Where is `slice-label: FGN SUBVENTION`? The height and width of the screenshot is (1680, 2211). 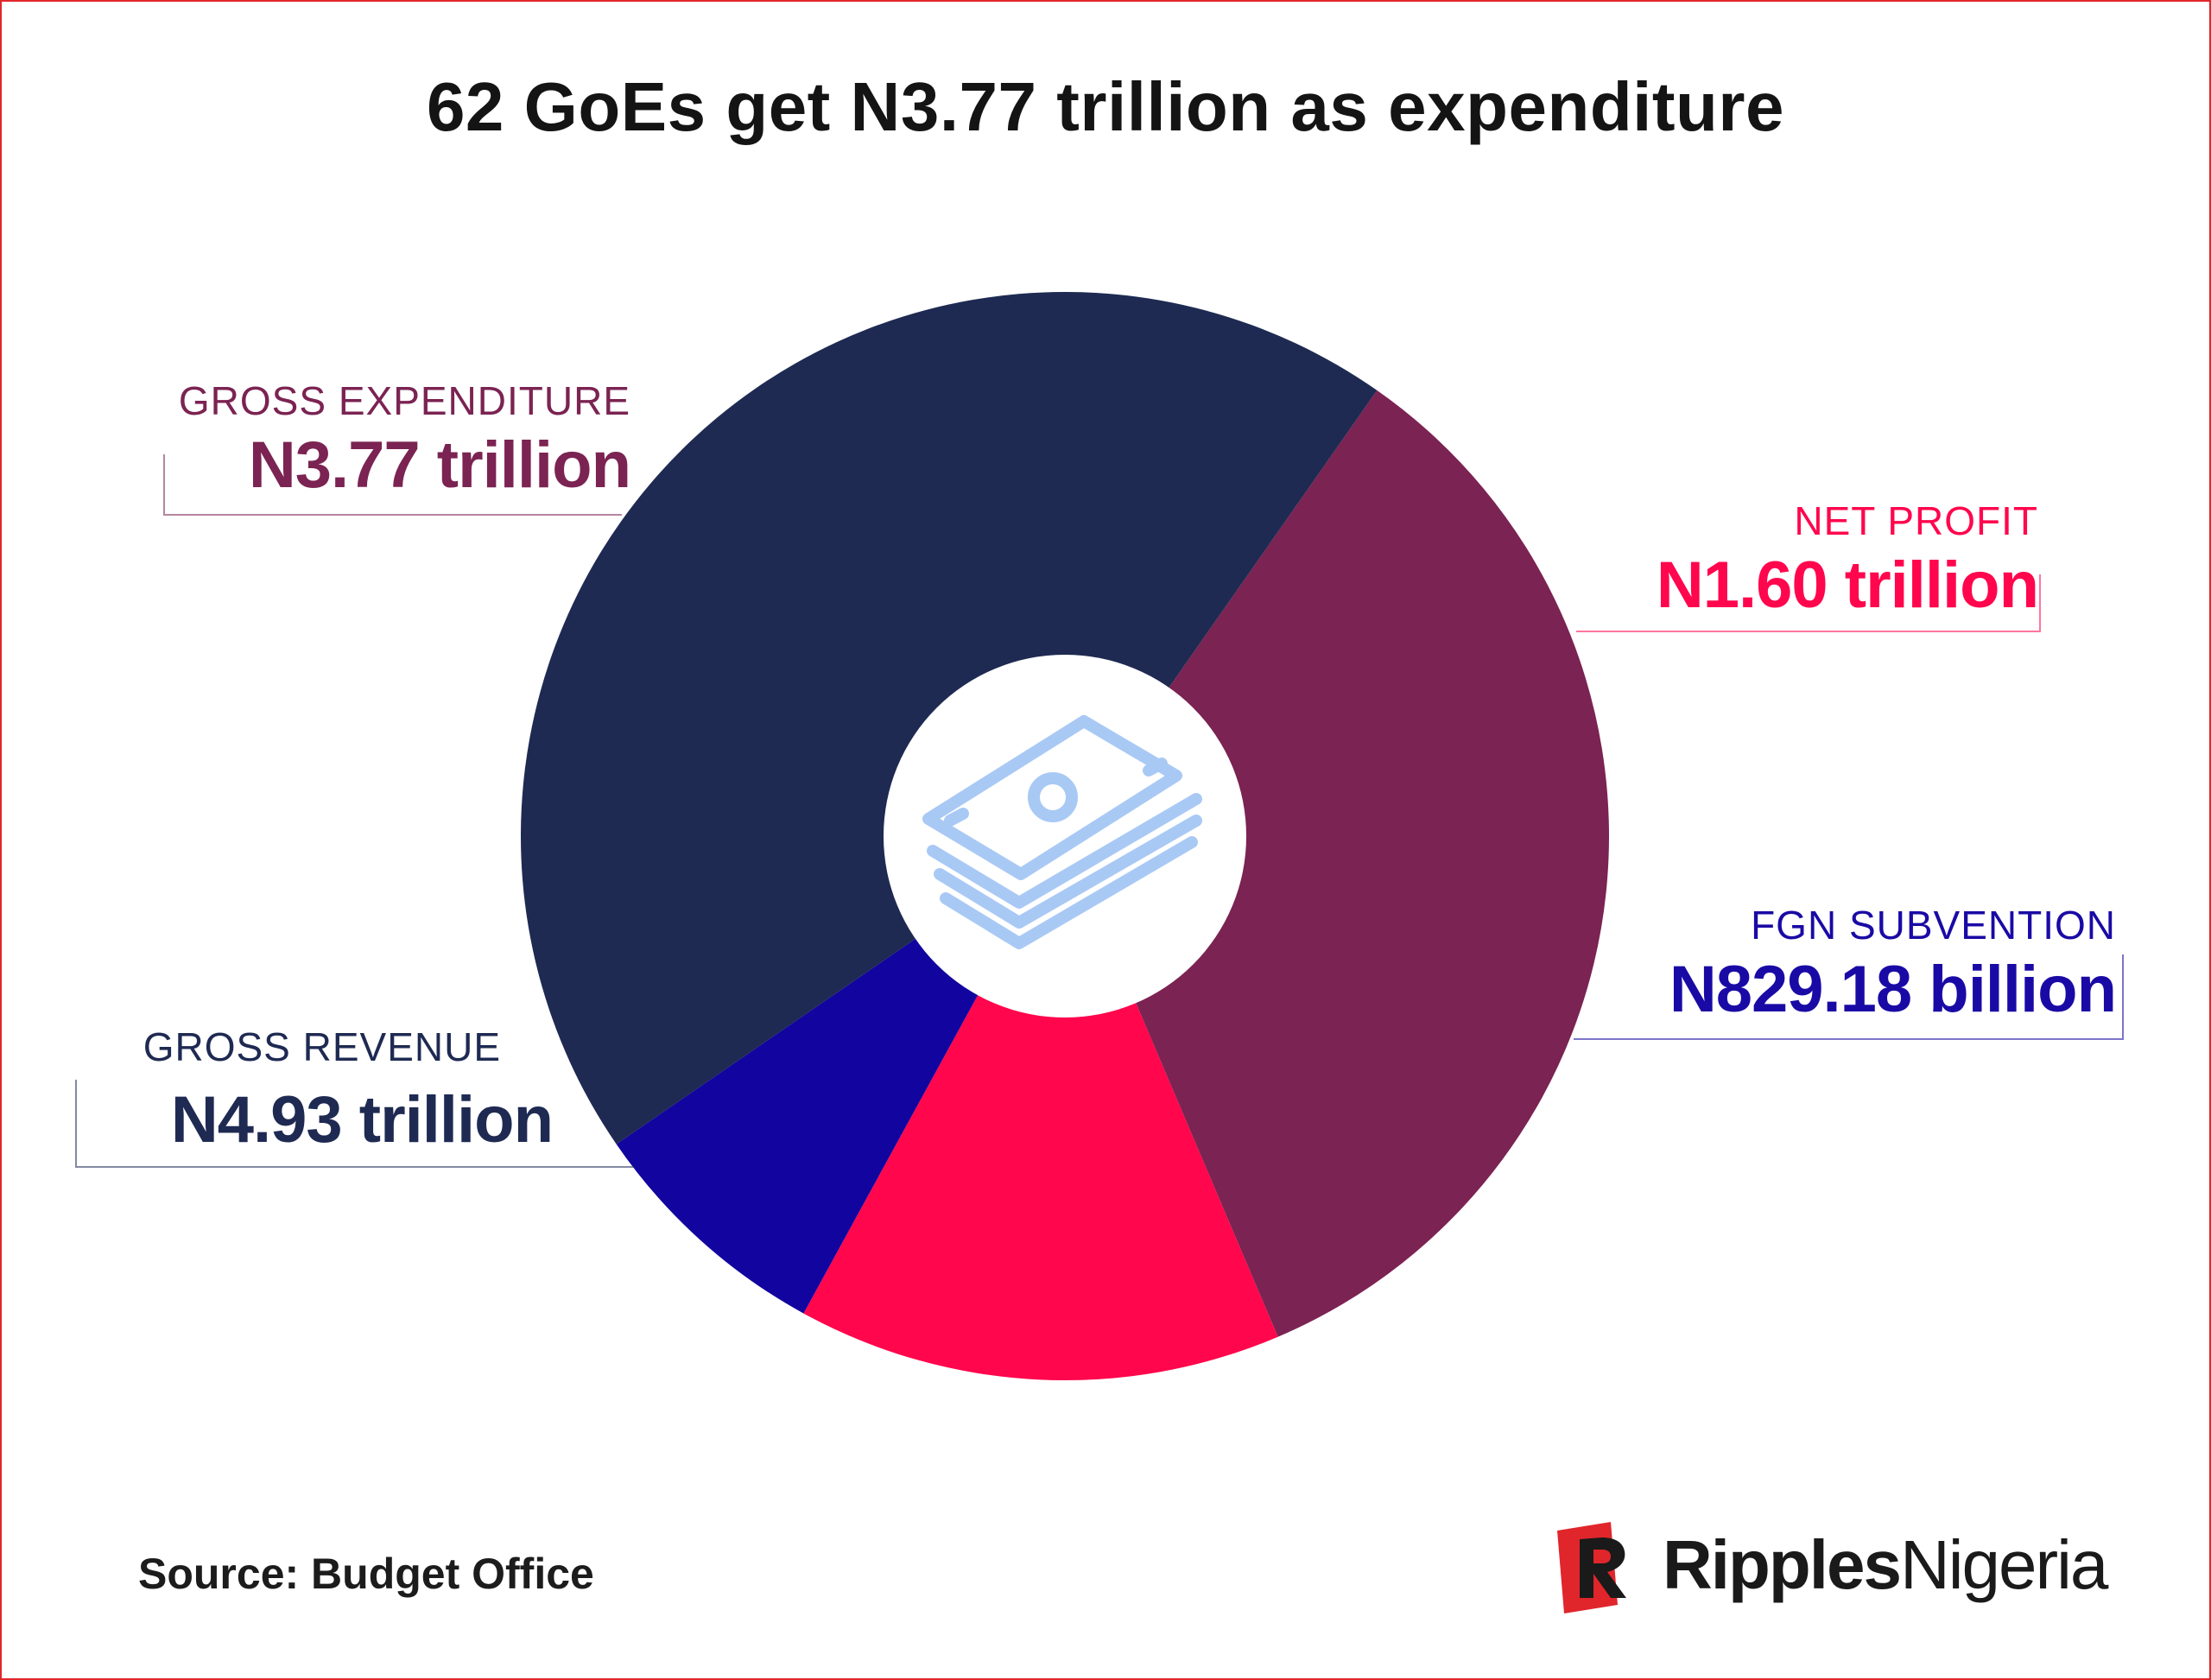 slice-label: FGN SUBVENTION is located at coordinates (1933, 926).